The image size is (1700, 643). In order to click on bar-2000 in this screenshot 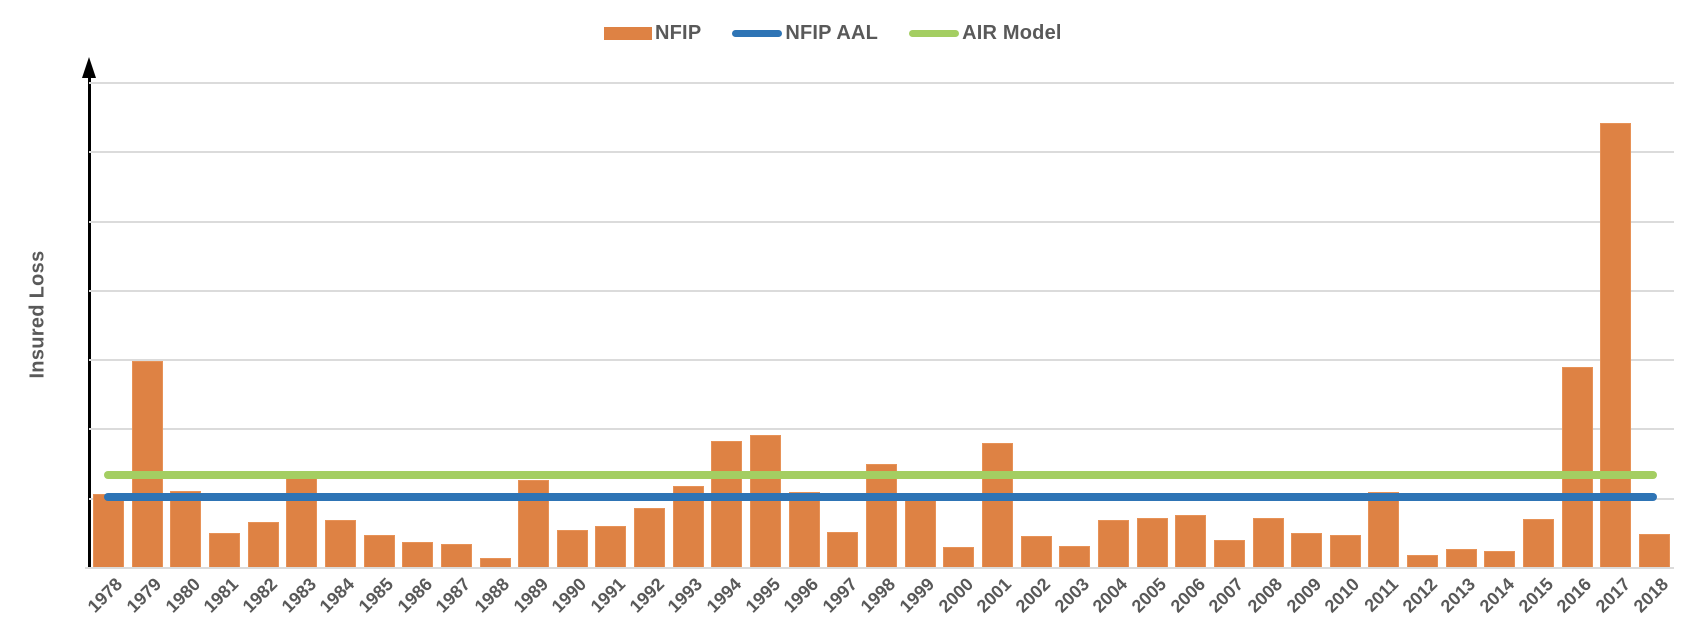, I will do `click(959, 557)`.